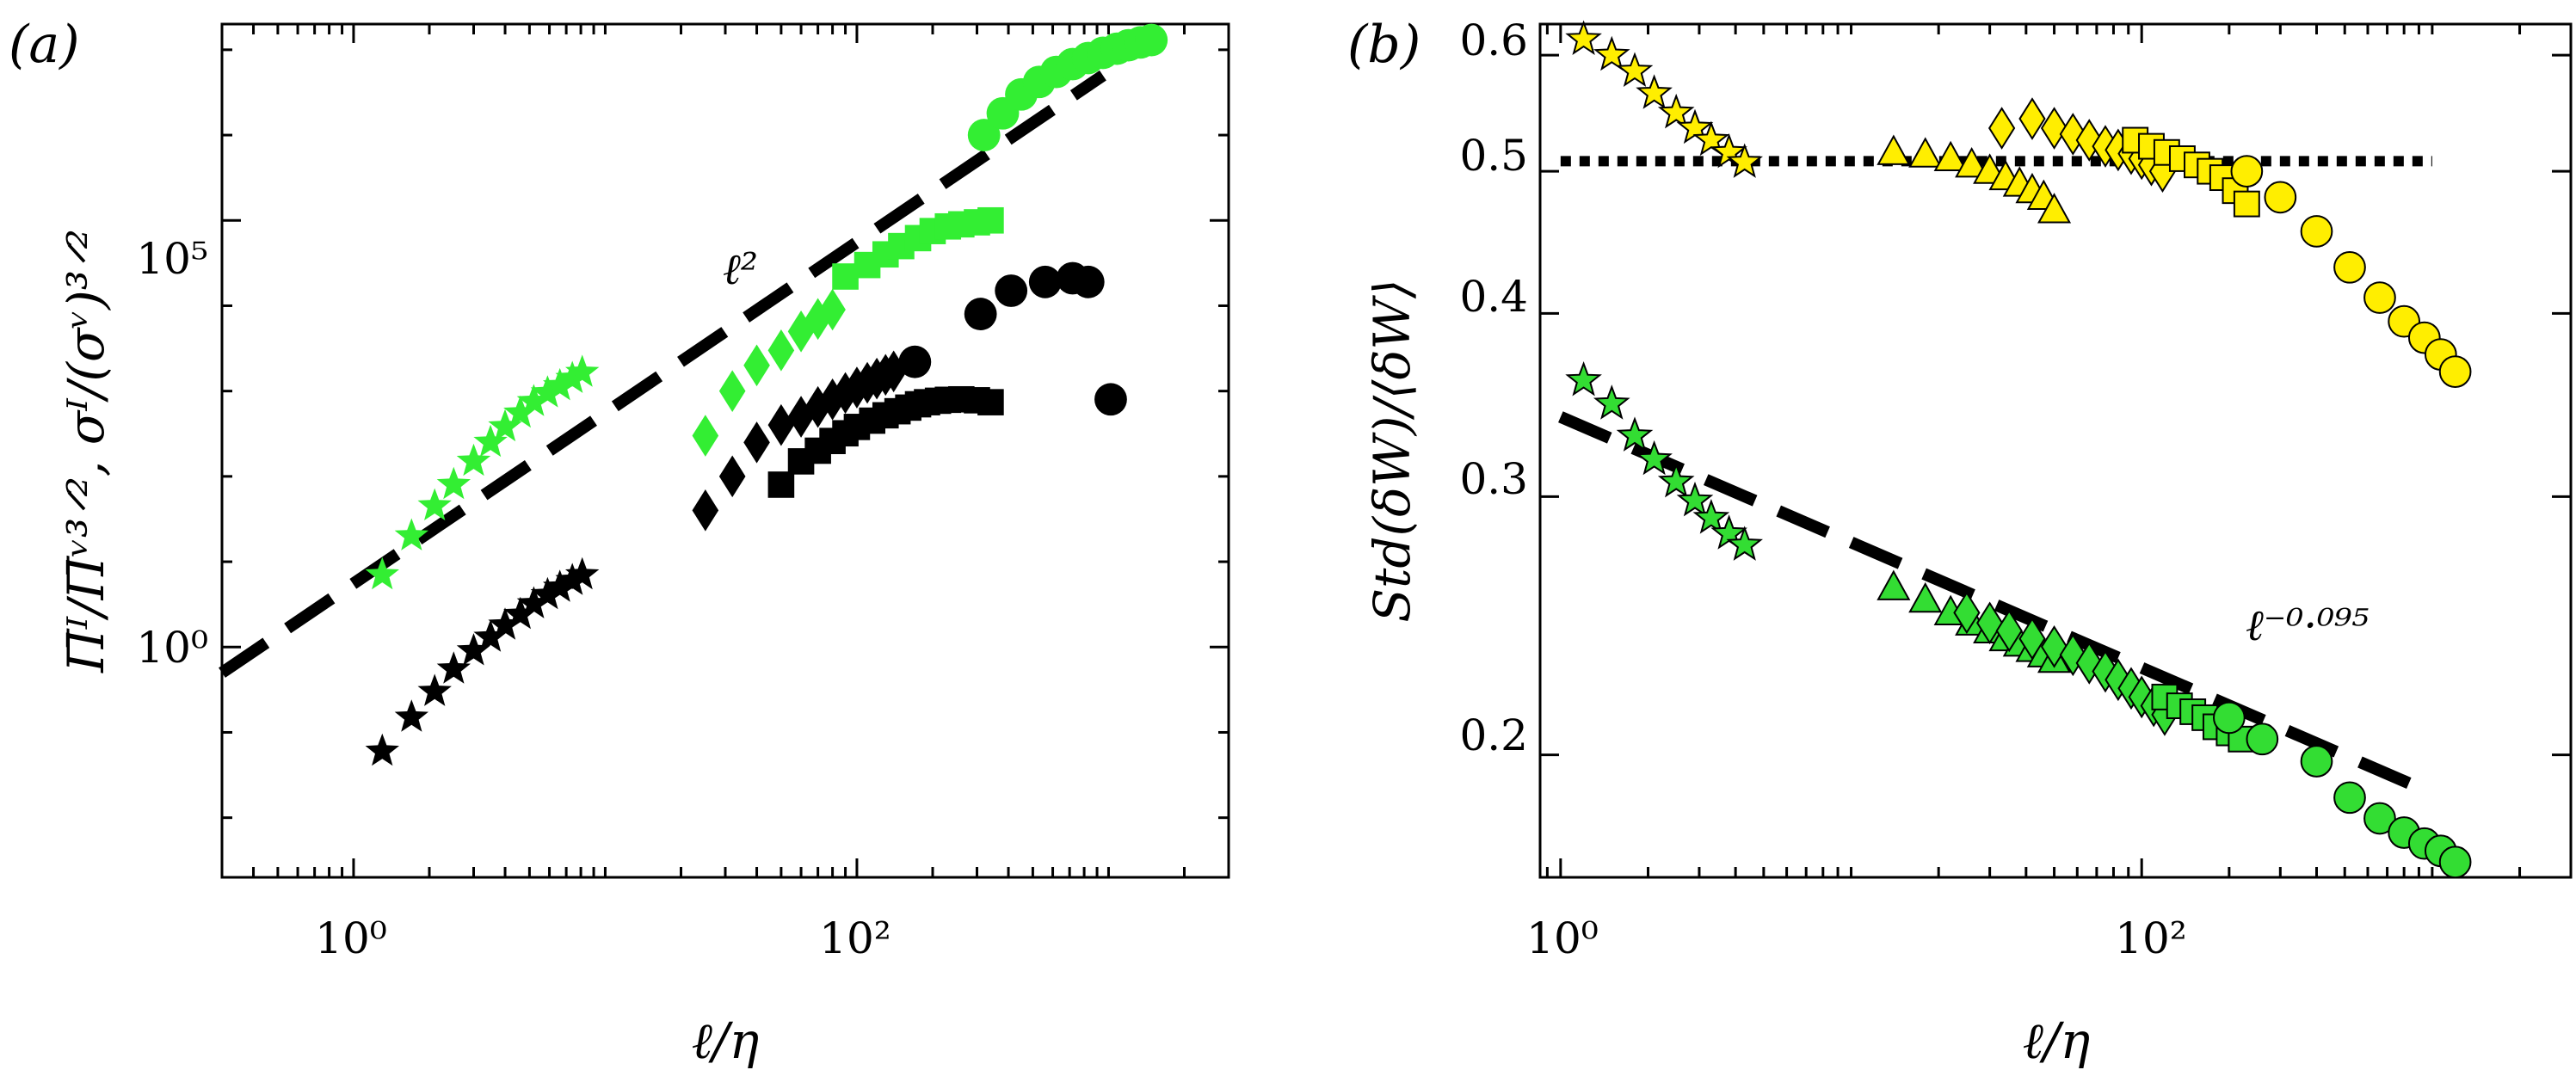  Describe the element at coordinates (172, 259) in the screenshot. I see `panel-a-ytick-label-2: 10⁵` at that location.